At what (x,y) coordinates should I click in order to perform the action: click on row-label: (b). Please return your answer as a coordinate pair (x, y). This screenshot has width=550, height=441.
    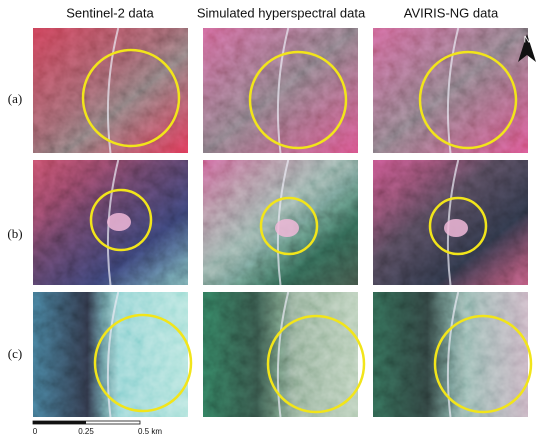
    Looking at the image, I should click on (14, 233).